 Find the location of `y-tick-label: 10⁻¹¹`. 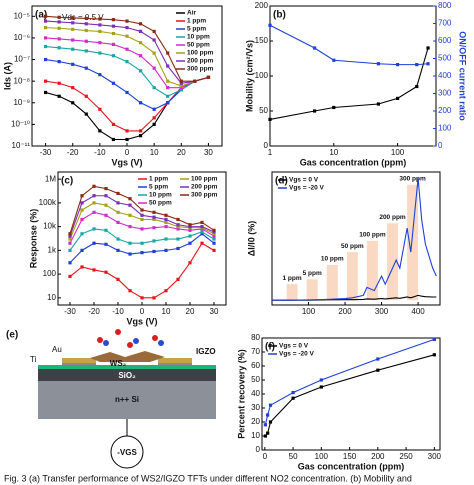

y-tick-label: 10⁻¹¹ is located at coordinates (21, 145).